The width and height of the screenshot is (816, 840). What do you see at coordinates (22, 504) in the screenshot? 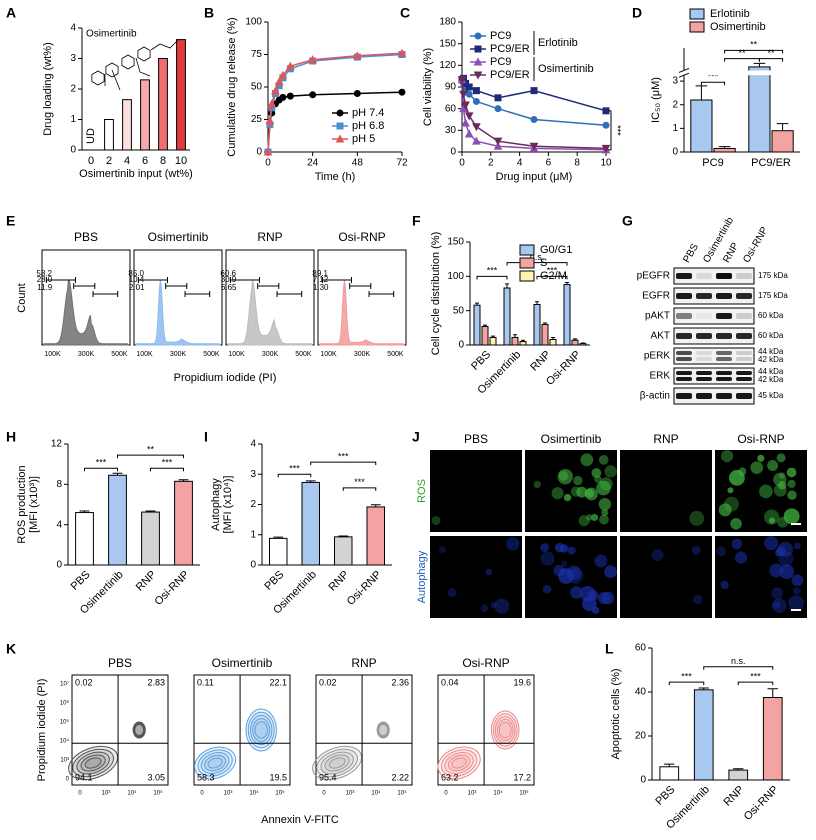
I see `y-axis-label: ROS production` at bounding box center [22, 504].